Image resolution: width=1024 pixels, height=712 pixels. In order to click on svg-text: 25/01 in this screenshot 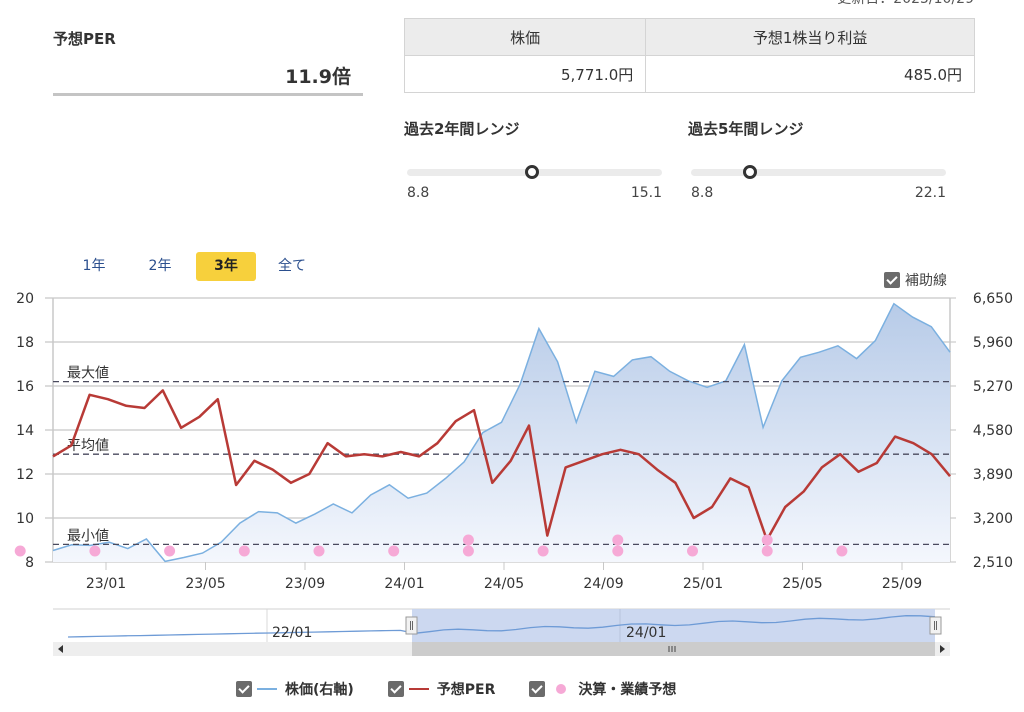, I will do `click(703, 584)`.